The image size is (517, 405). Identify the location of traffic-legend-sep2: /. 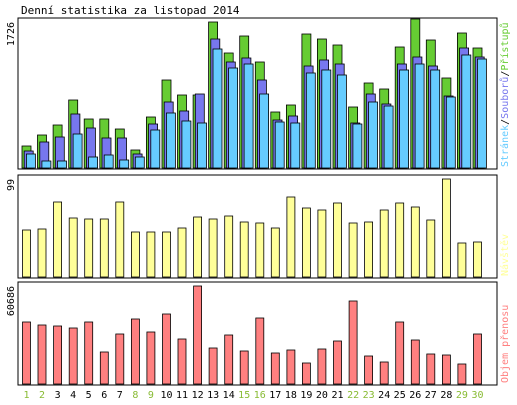
(505, 122).